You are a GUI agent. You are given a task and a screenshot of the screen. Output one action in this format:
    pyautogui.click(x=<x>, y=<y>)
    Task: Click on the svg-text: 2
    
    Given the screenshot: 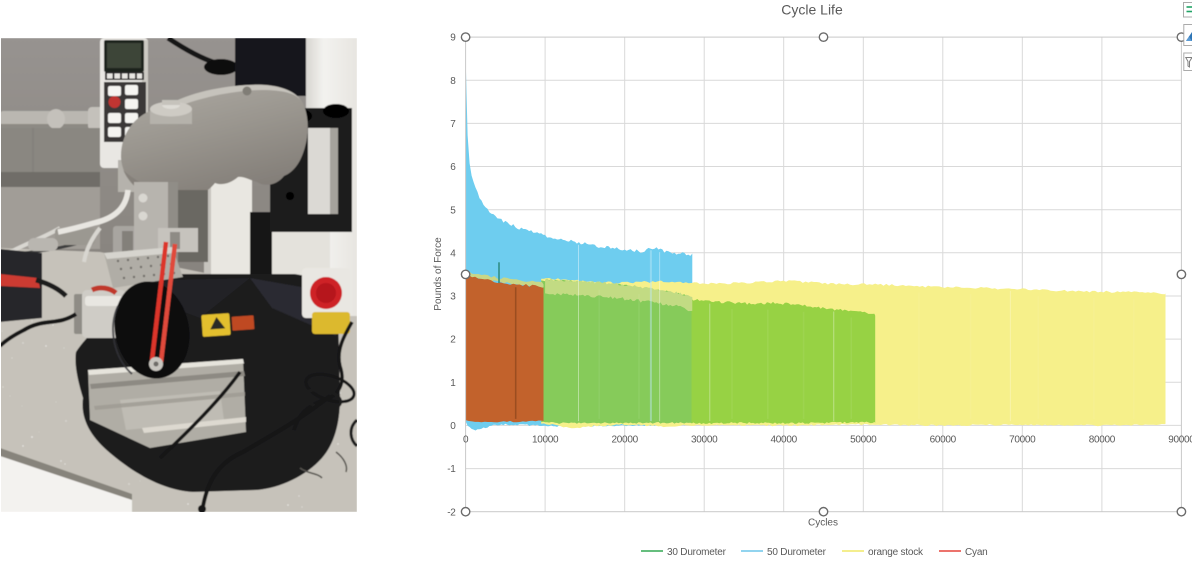 What is the action you would take?
    pyautogui.click(x=453, y=340)
    